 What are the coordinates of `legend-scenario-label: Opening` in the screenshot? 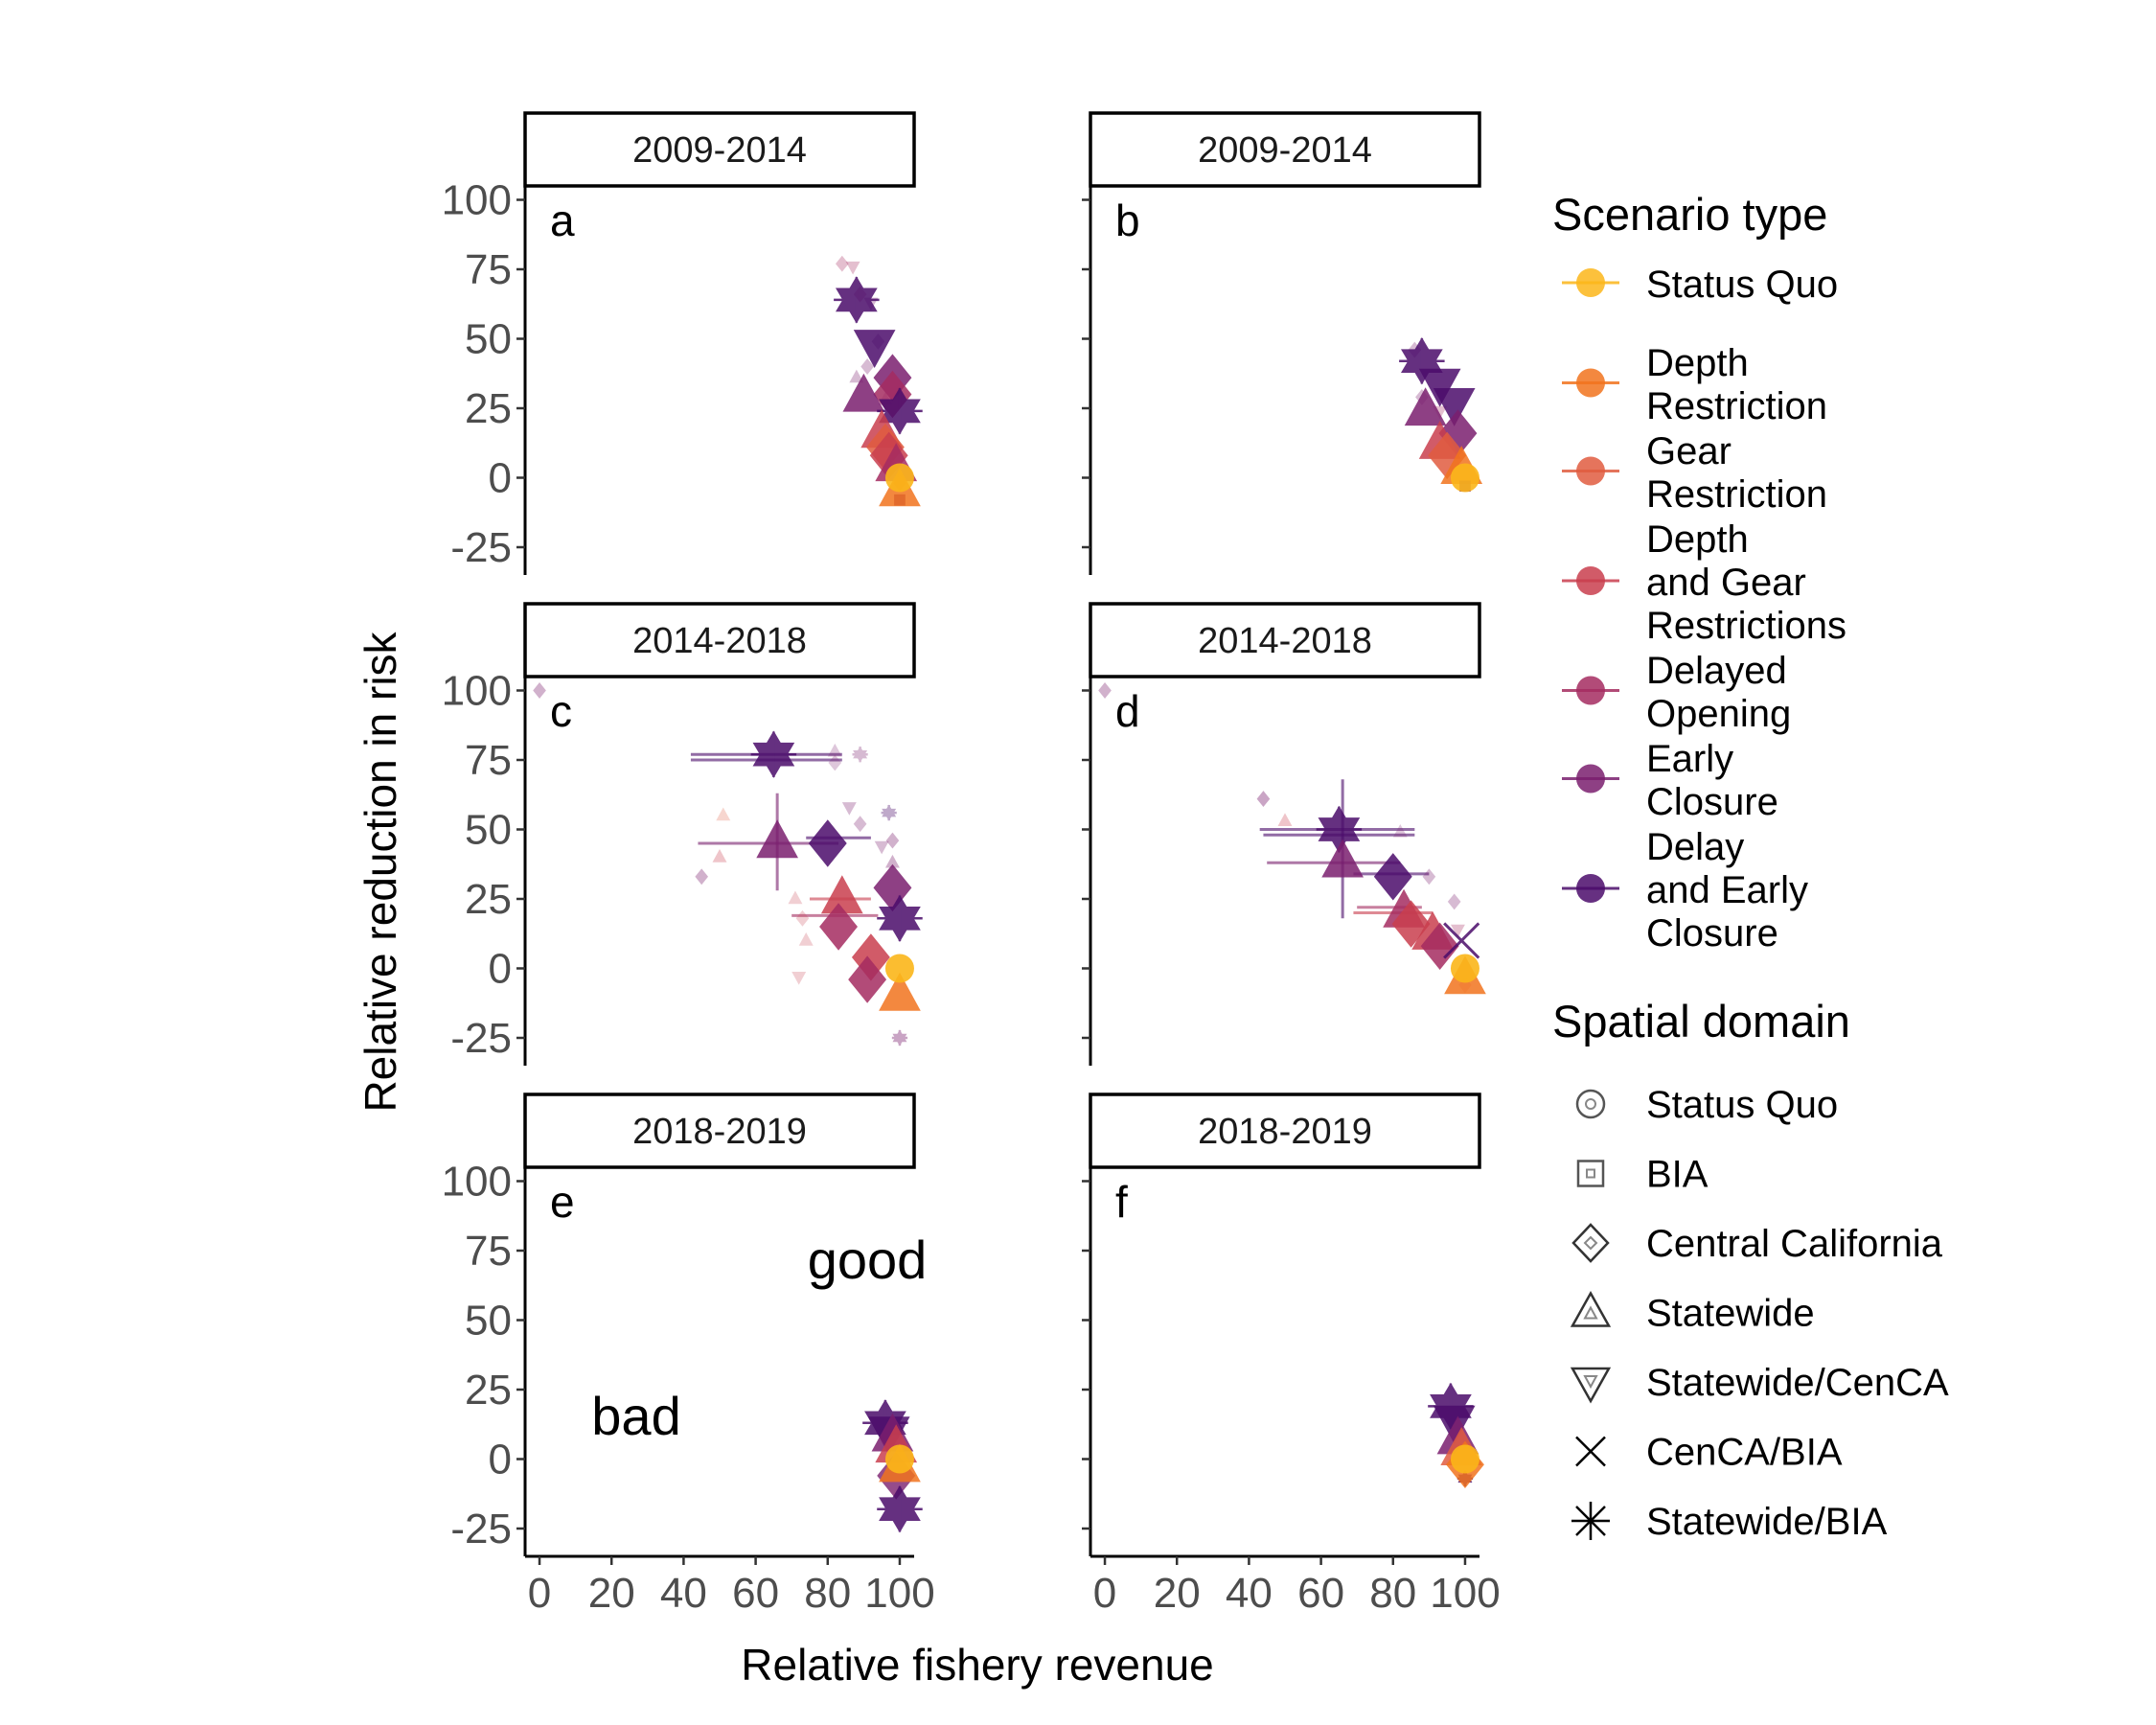 It's located at (1718, 714).